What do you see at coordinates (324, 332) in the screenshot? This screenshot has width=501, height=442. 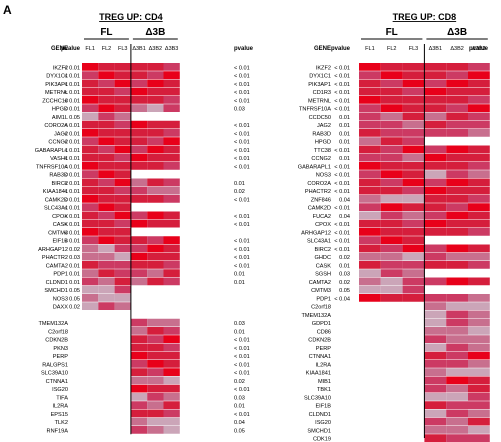 I see `gene-label-d3b: CD86` at bounding box center [324, 332].